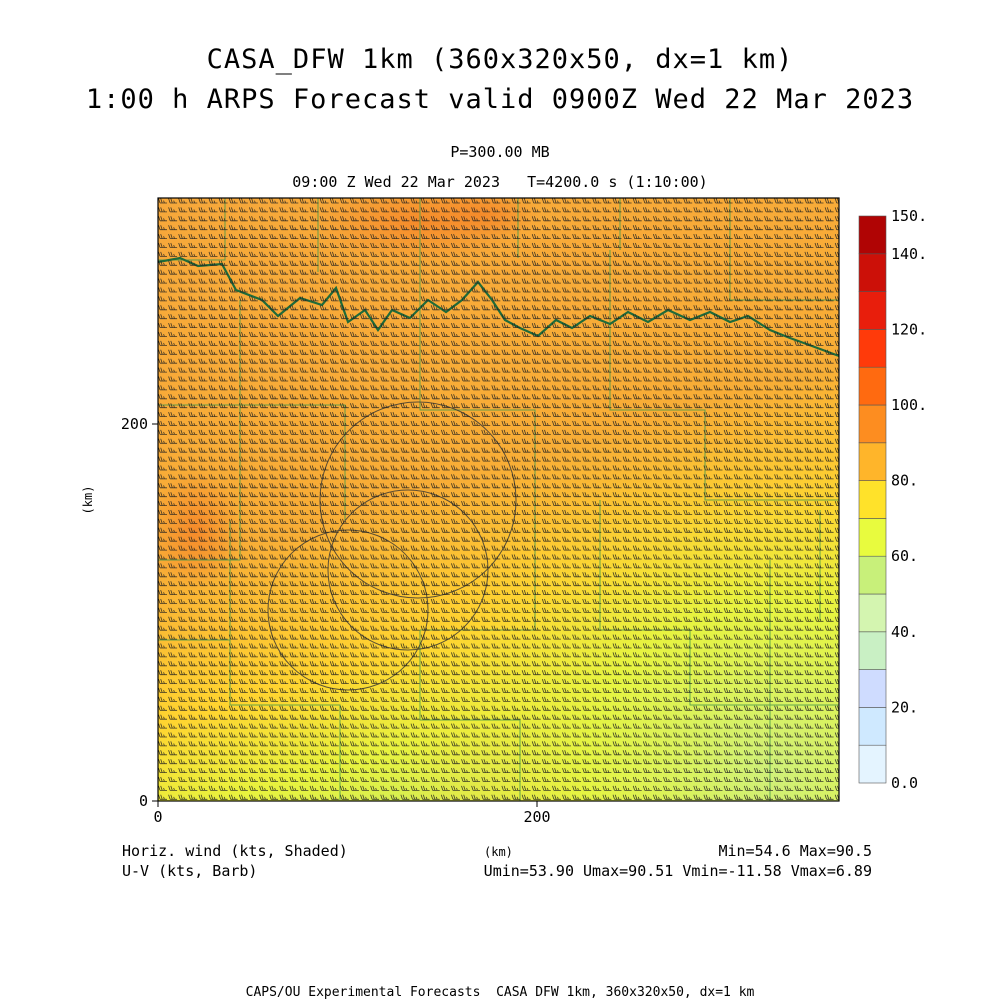 This screenshot has width=1000, height=1000. Describe the element at coordinates (536, 817) in the screenshot. I see `x-tick-label: 200` at that location.